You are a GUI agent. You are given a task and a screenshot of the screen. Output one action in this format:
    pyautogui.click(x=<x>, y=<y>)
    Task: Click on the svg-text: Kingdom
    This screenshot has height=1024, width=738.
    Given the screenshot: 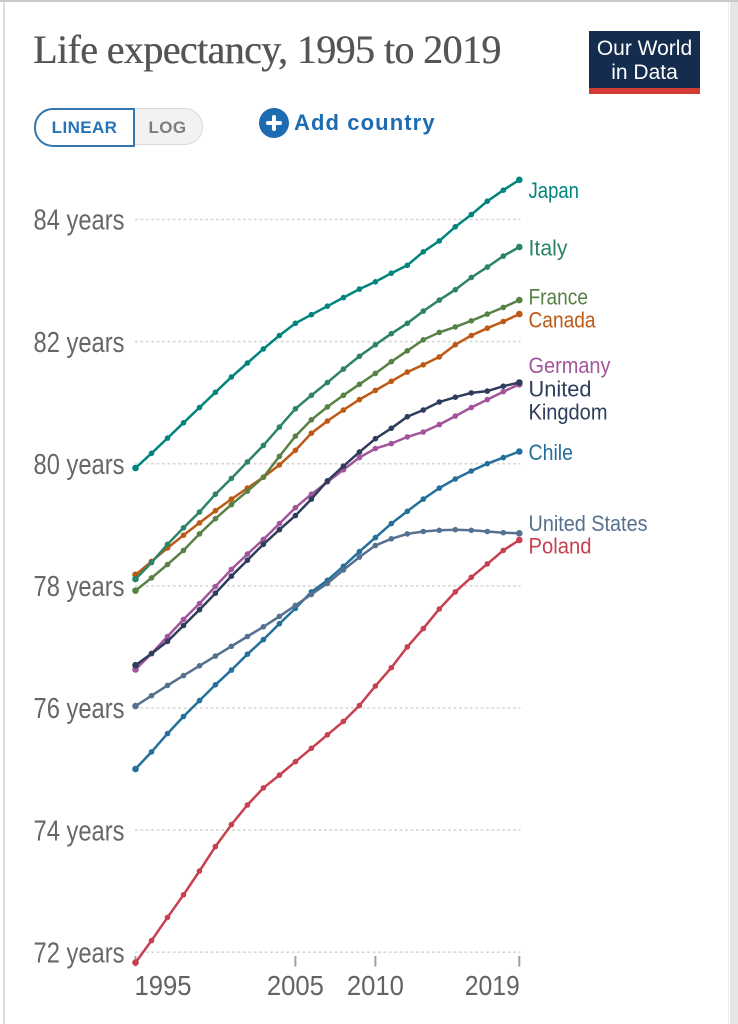 What is the action you would take?
    pyautogui.click(x=568, y=411)
    